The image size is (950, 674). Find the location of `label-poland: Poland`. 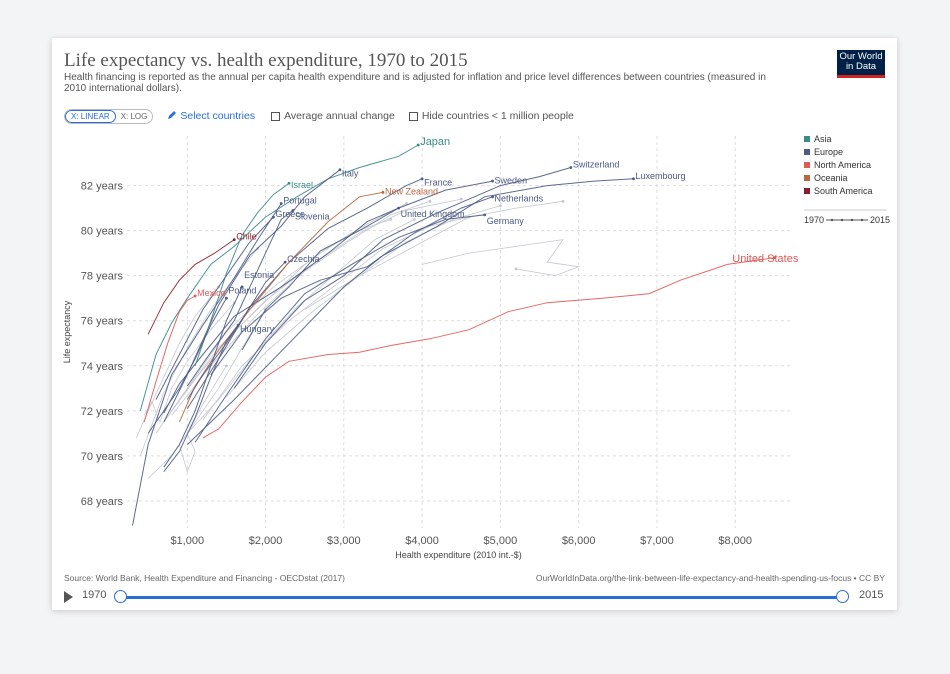

label-poland: Poland is located at coordinates (242, 291).